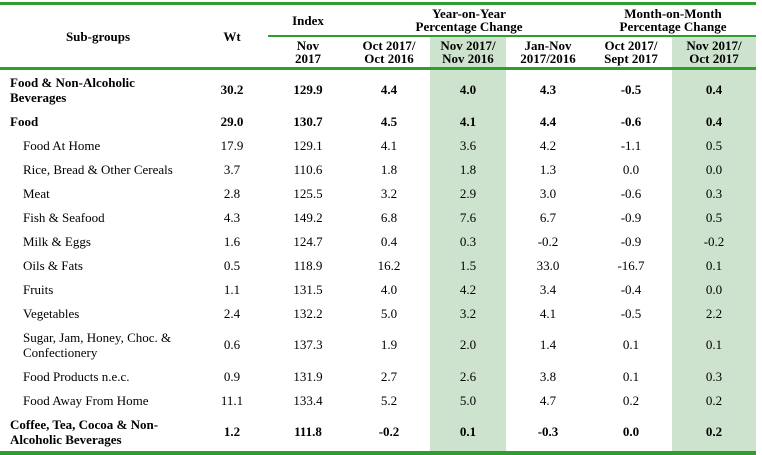  I want to click on value-cell: 4.3, so click(548, 89).